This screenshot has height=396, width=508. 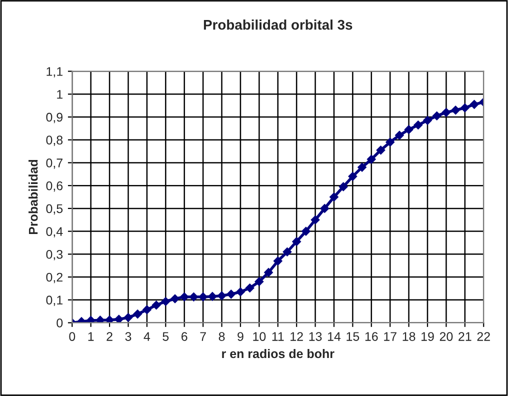 What do you see at coordinates (278, 336) in the screenshot?
I see `x-tick-label: 11` at bounding box center [278, 336].